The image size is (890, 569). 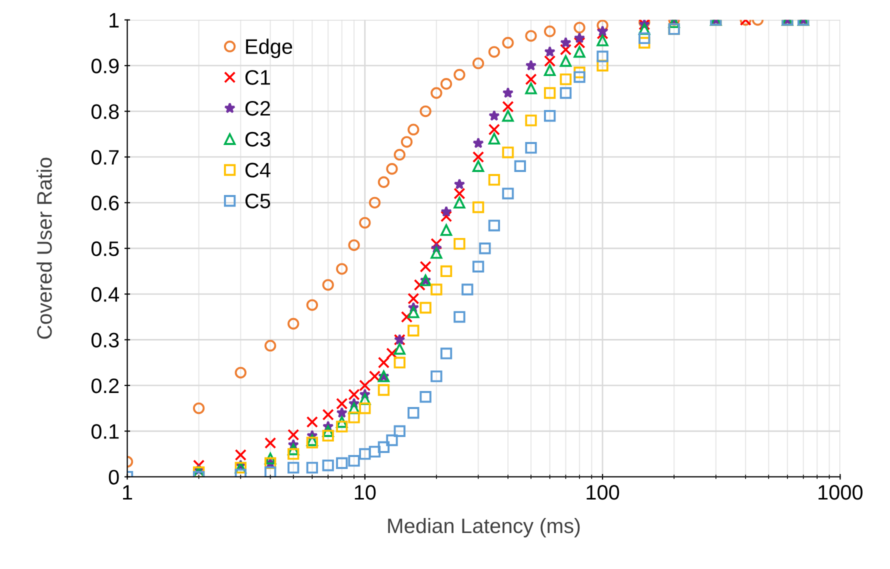 I want to click on x-axis-title: Median Latency (ms), so click(x=484, y=528).